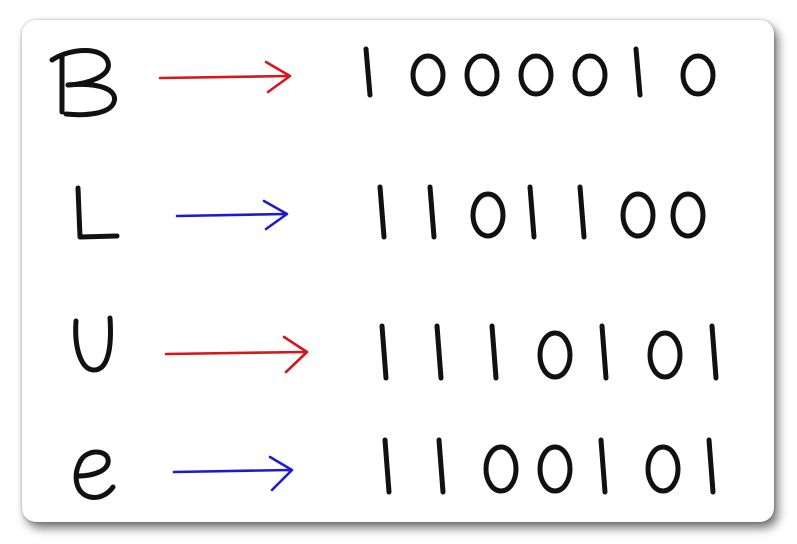 The width and height of the screenshot is (797, 544). I want to click on letter-b, so click(83, 83).